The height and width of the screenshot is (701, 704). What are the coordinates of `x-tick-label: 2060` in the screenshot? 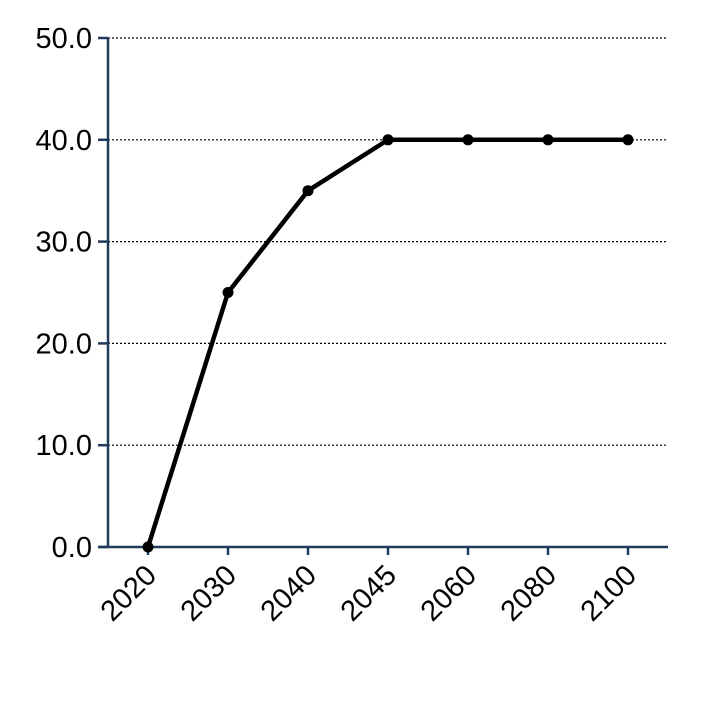 It's located at (449, 593).